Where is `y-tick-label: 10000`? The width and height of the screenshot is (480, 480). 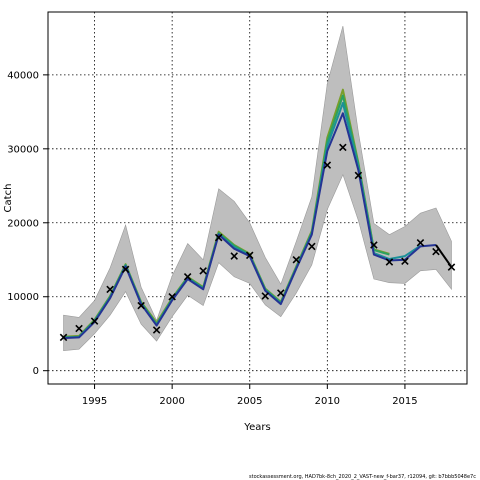
y-tick-label: 10000 is located at coordinates (23, 297).